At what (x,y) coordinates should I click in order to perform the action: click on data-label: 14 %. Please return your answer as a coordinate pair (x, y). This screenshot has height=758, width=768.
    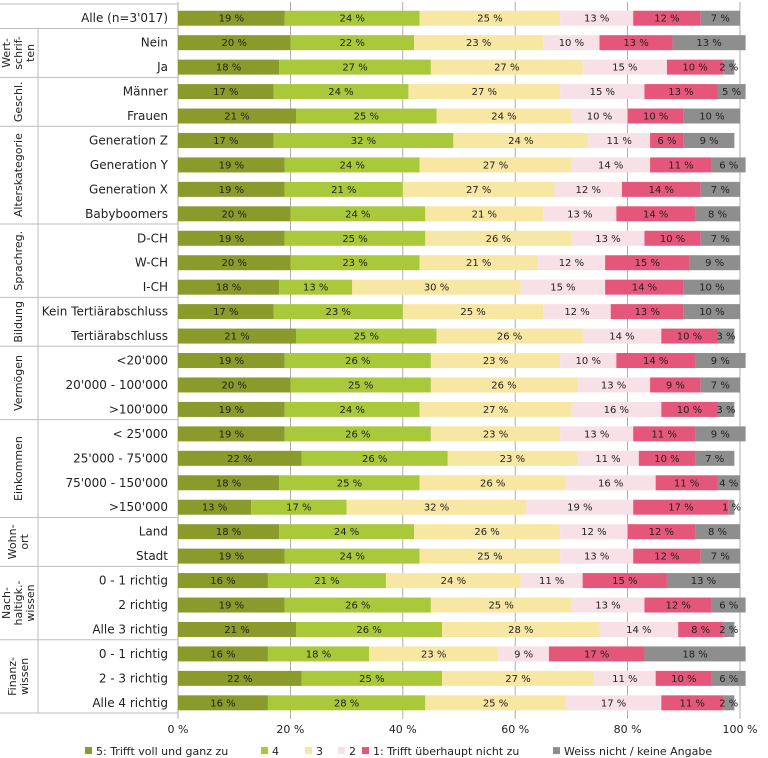
    Looking at the image, I should click on (661, 190).